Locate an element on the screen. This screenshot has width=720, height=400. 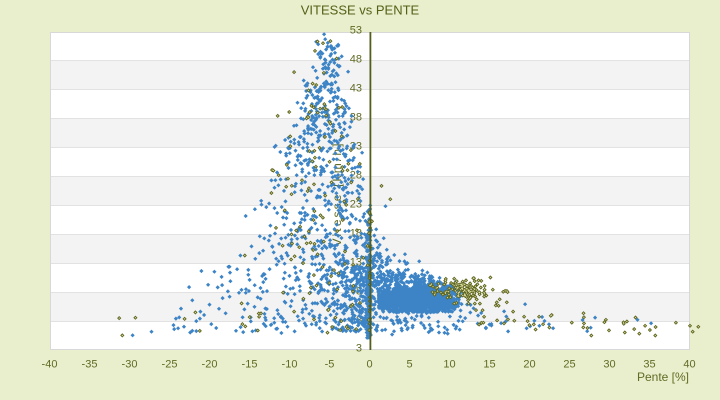
svg-text: 30 is located at coordinates (609, 365).